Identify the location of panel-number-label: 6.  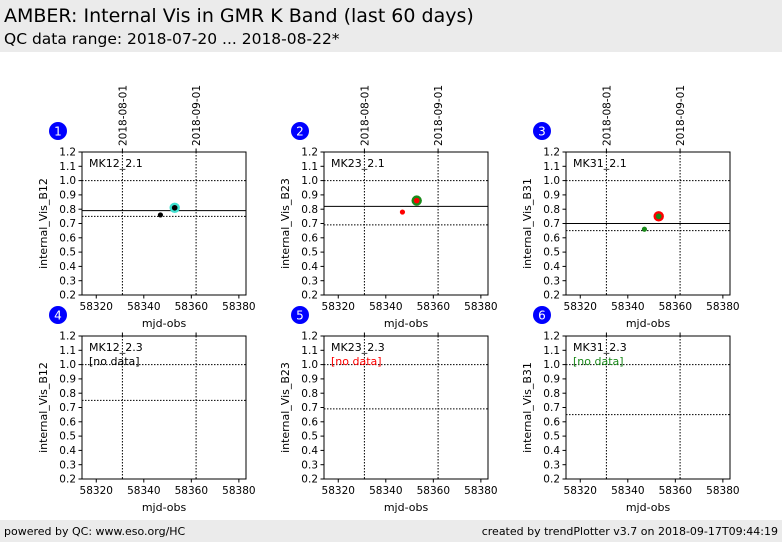
(542, 316).